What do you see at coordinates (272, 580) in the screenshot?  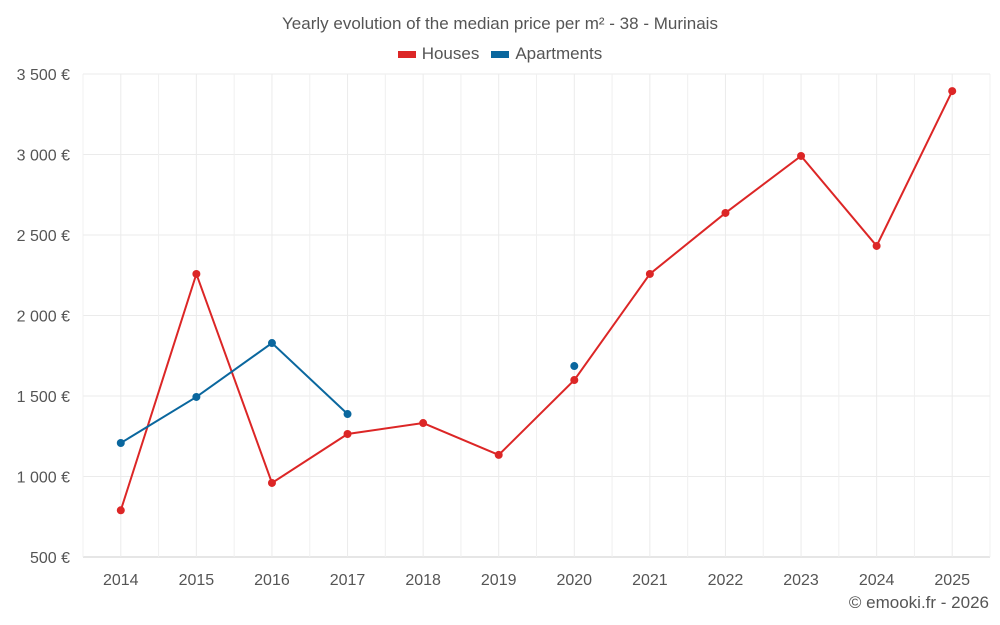 I see `x-tick-label: 2016` at bounding box center [272, 580].